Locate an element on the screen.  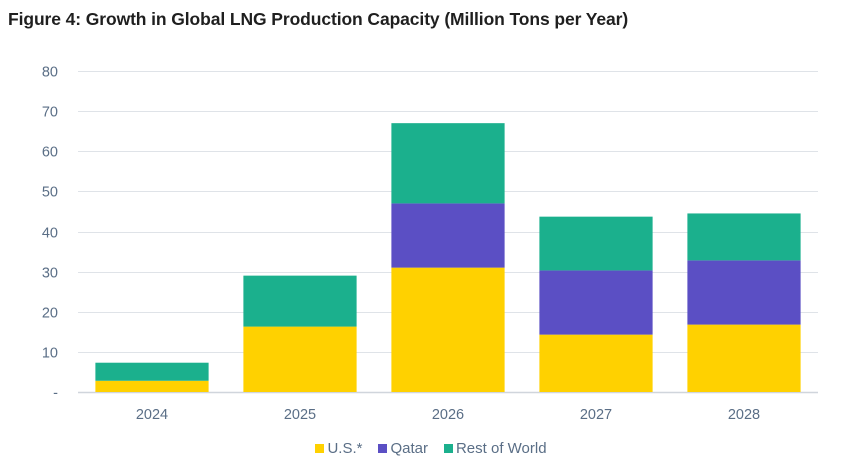
y-tick-label: 10 is located at coordinates (50, 354).